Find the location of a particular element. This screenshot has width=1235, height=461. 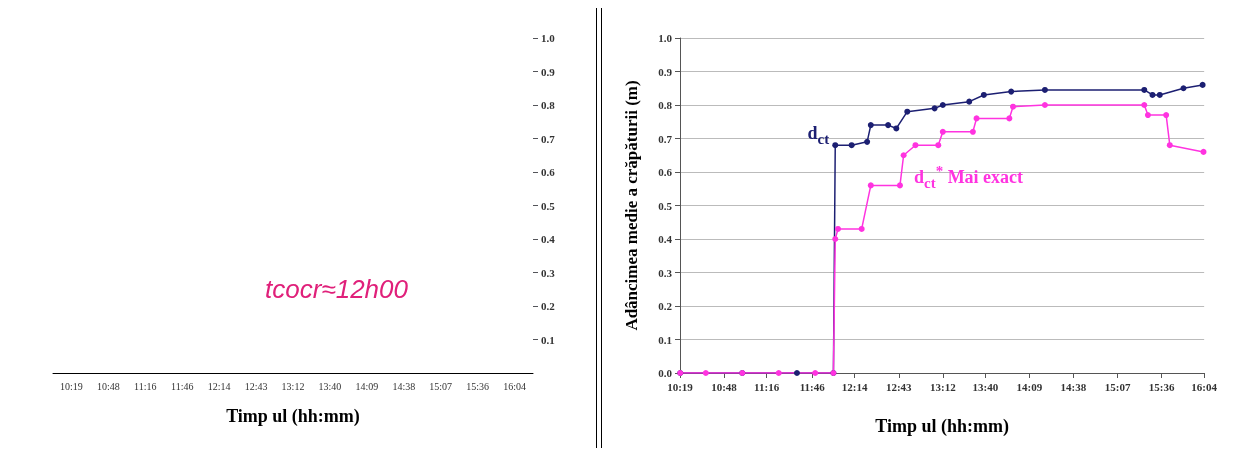

series-label: d$_{ct}$$^{*}$ Mai exact is located at coordinates (968, 177).